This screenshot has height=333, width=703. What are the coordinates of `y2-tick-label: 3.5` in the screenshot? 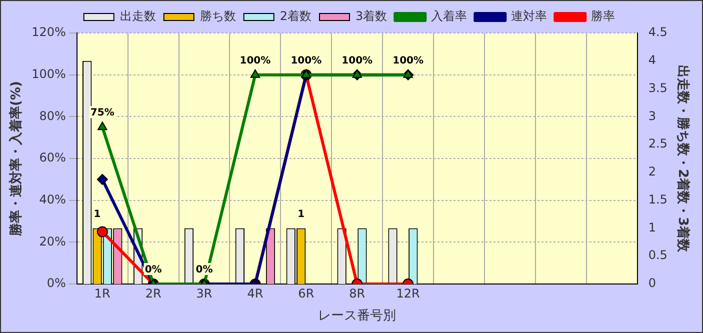 It's located at (658, 87).